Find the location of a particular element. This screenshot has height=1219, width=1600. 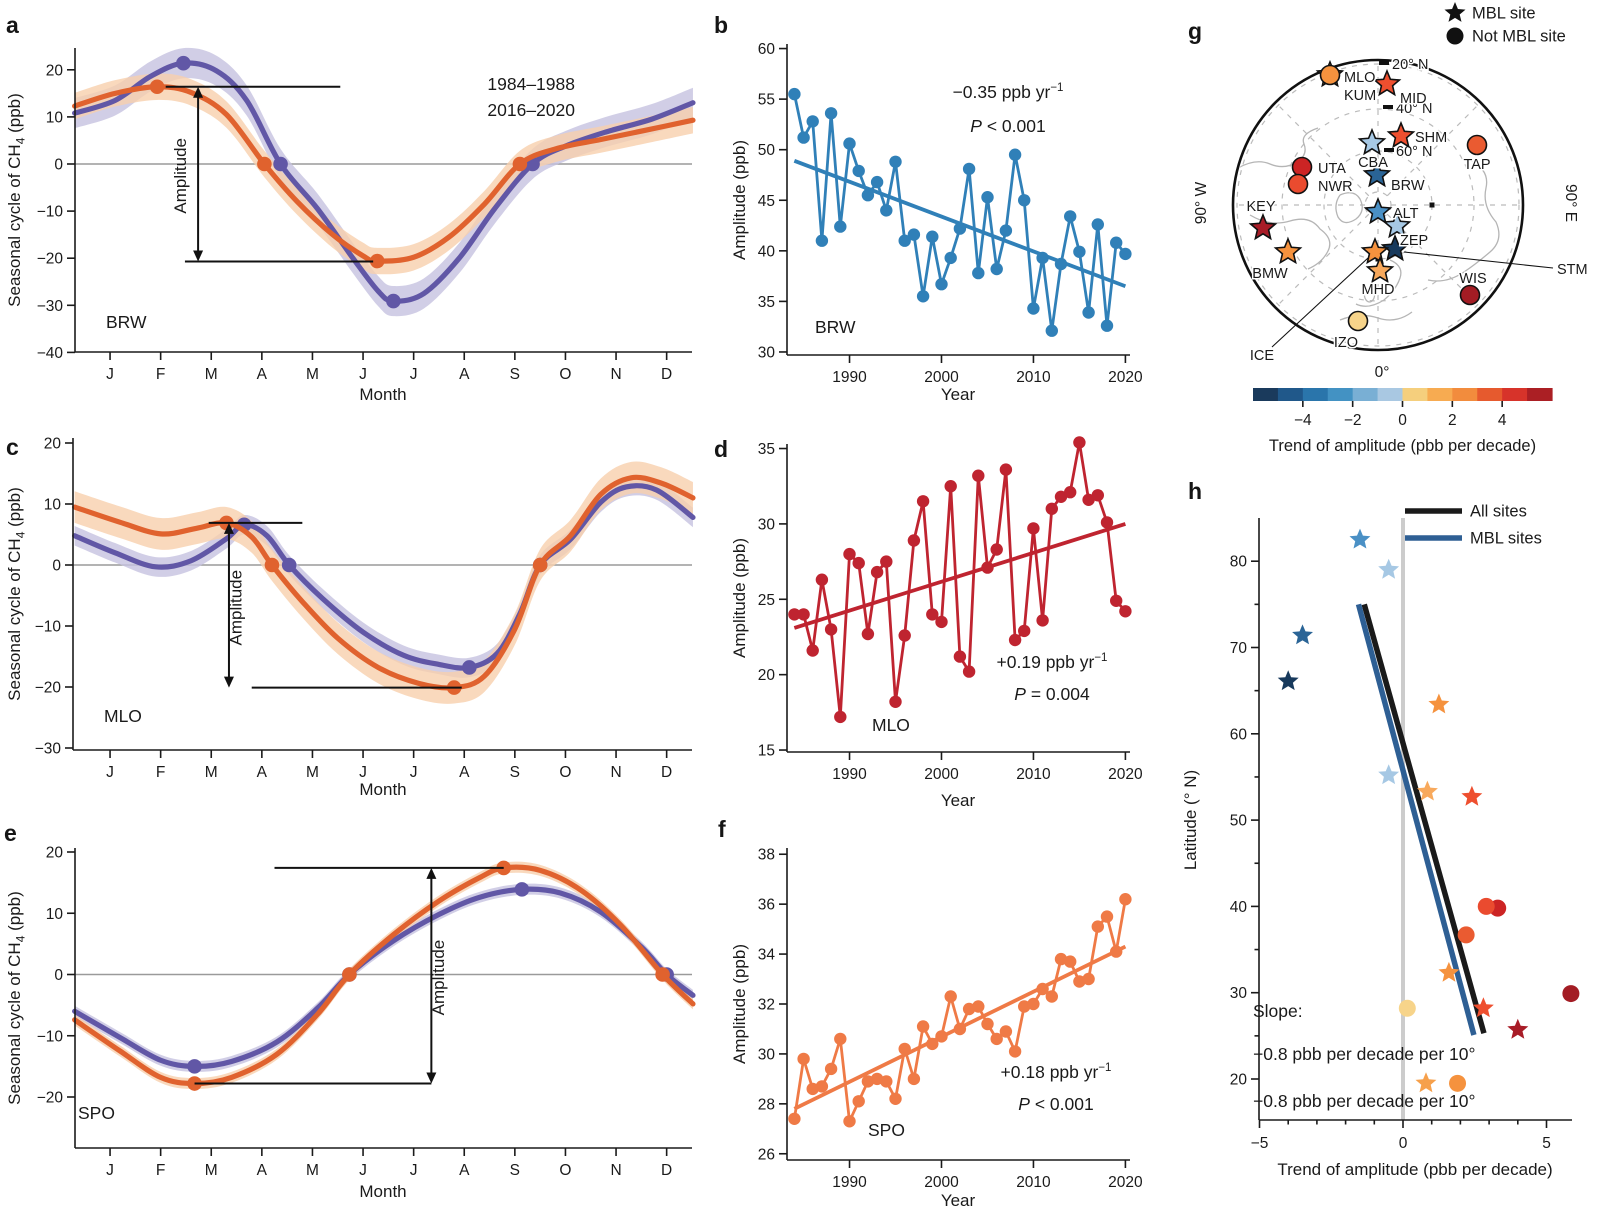

panel-letter-g: g is located at coordinates (1195, 31).